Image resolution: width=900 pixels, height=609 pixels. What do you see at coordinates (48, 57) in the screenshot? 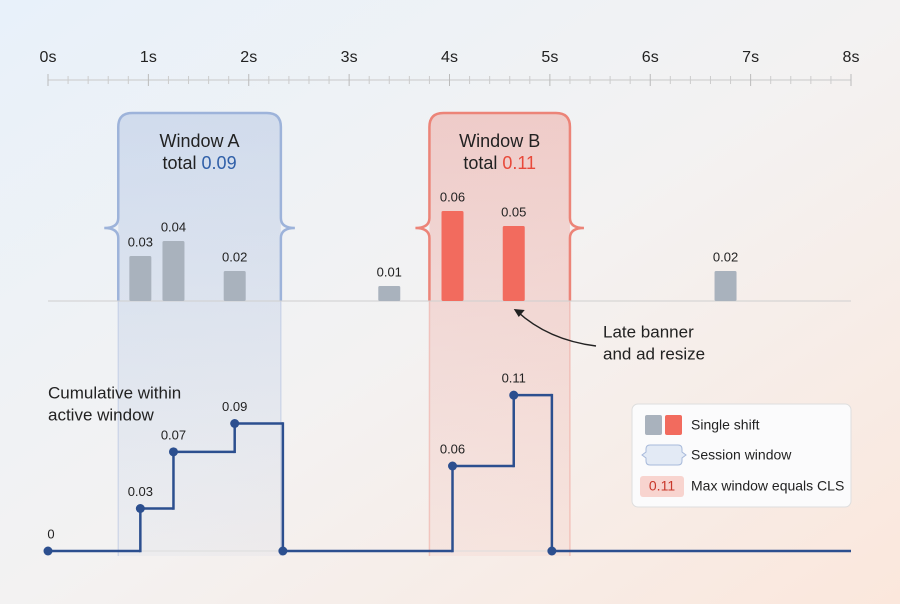
I see `x-tick-label: 0s` at bounding box center [48, 57].